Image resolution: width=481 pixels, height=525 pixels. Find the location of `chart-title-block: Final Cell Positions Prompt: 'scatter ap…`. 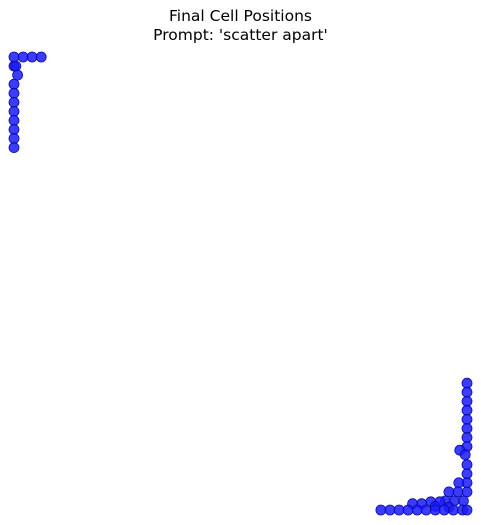

chart-title-block: Final Cell Positions Prompt: 'scatter ap… is located at coordinates (240, 26).